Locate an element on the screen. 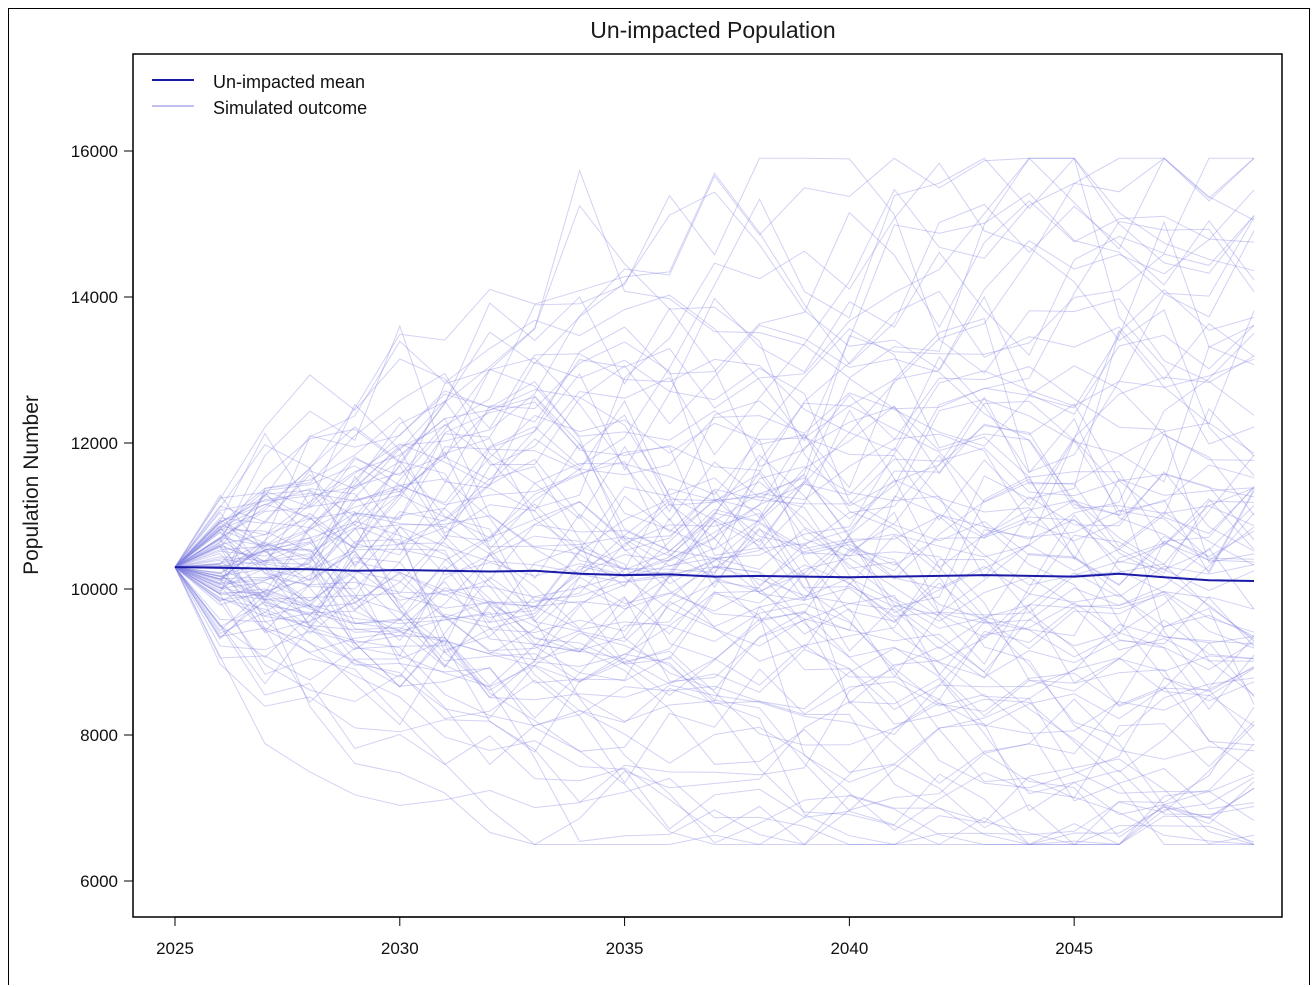 This screenshot has width=1312, height=987. legend: Un-impacted mean Simulated outcome is located at coordinates (259, 95).